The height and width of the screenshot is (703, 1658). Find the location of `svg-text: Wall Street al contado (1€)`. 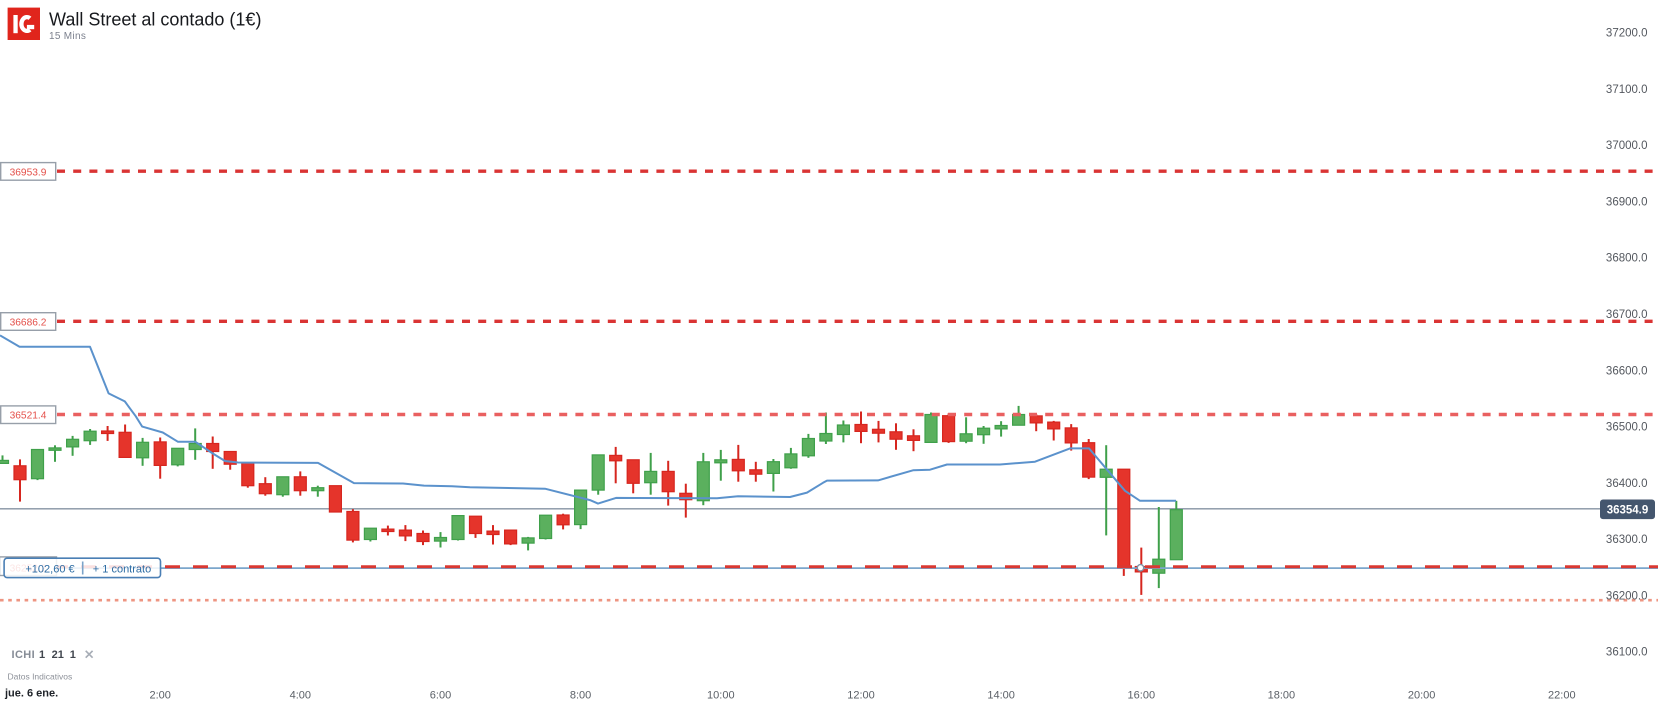

svg-text: Wall Street al contado (1€) is located at coordinates (155, 20).